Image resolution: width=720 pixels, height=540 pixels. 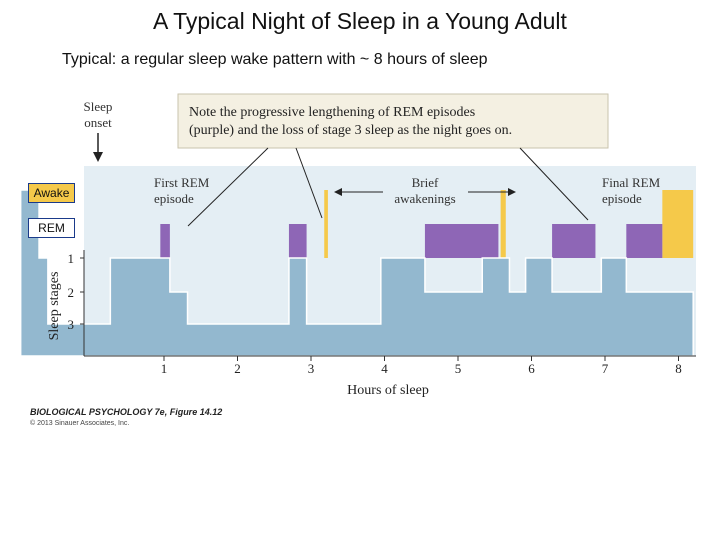 I want to click on x-tick-label-2: 2, so click(x=237, y=368).